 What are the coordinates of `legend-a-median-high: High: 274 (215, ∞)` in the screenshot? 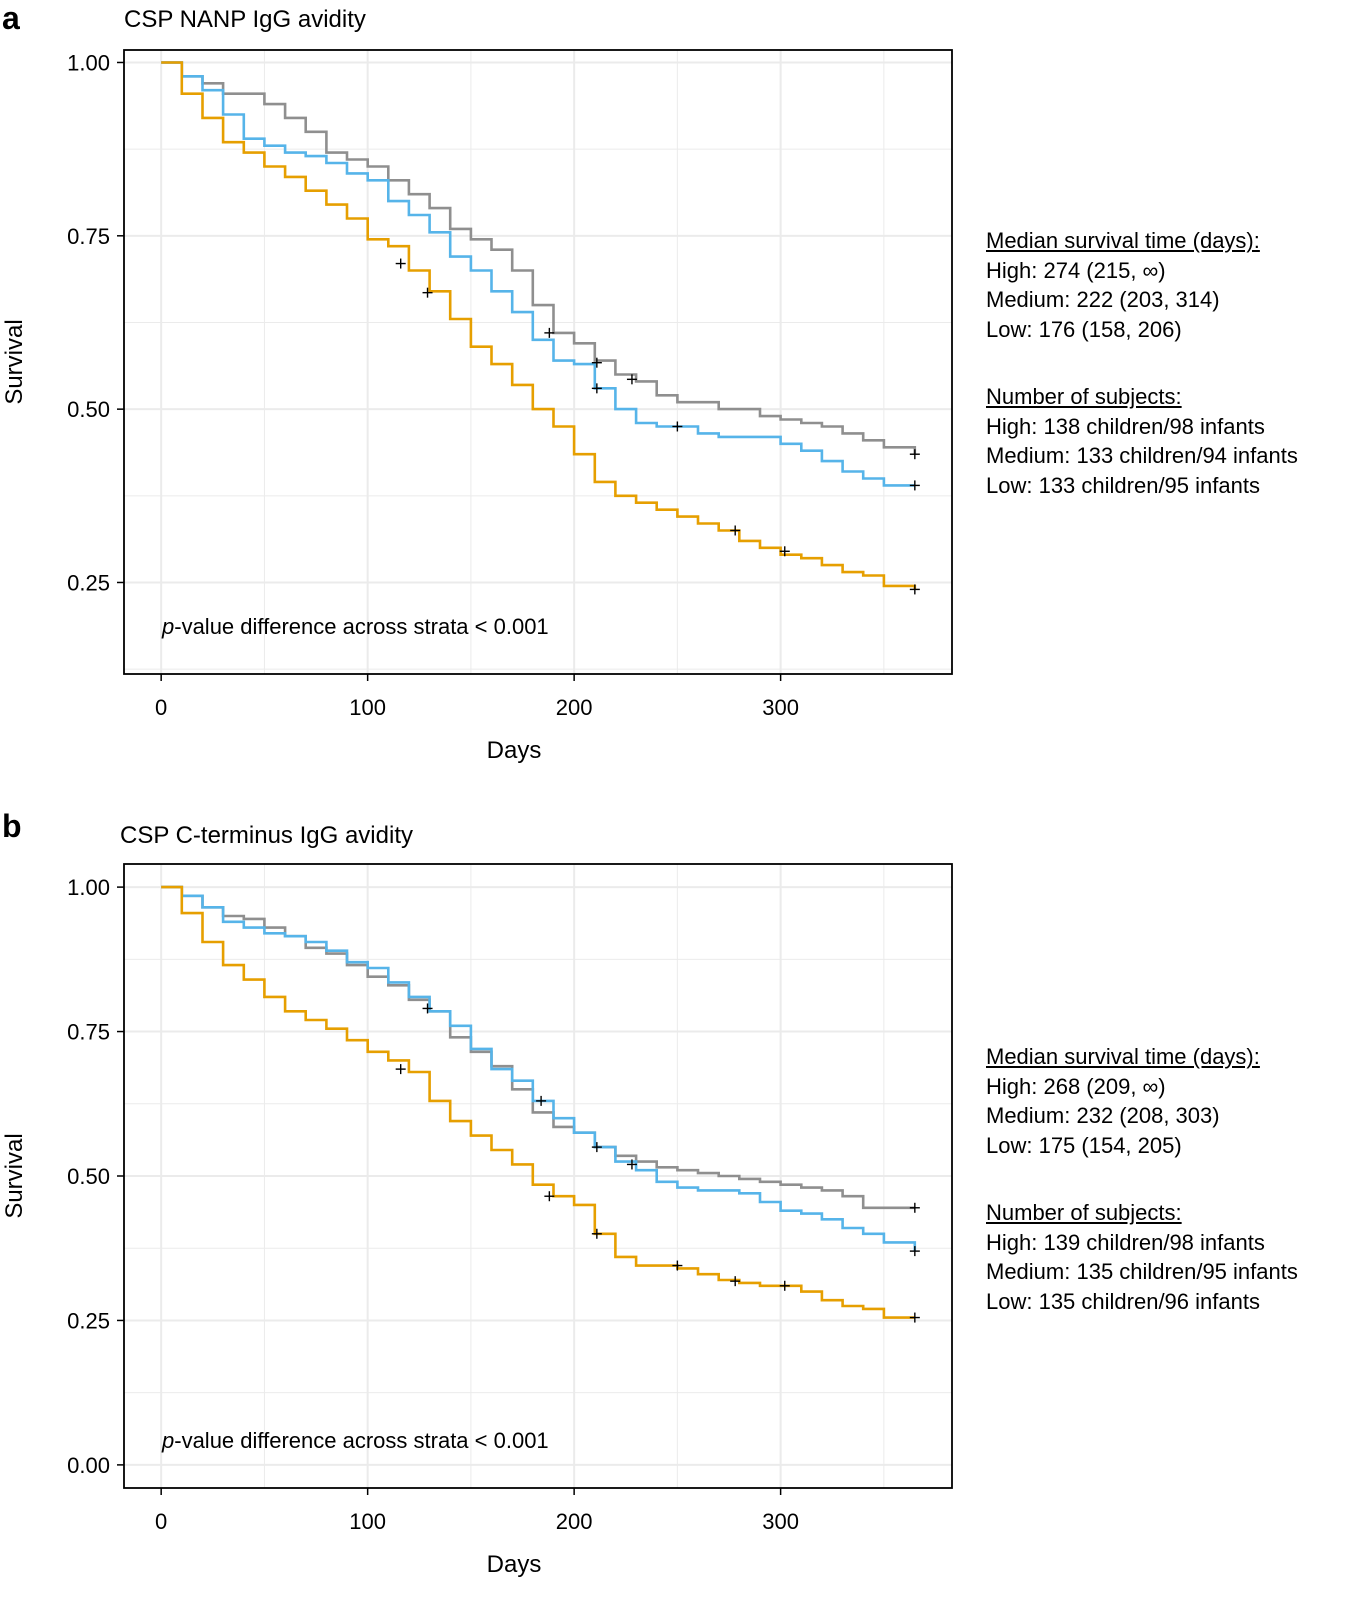 It's located at (1076, 270).